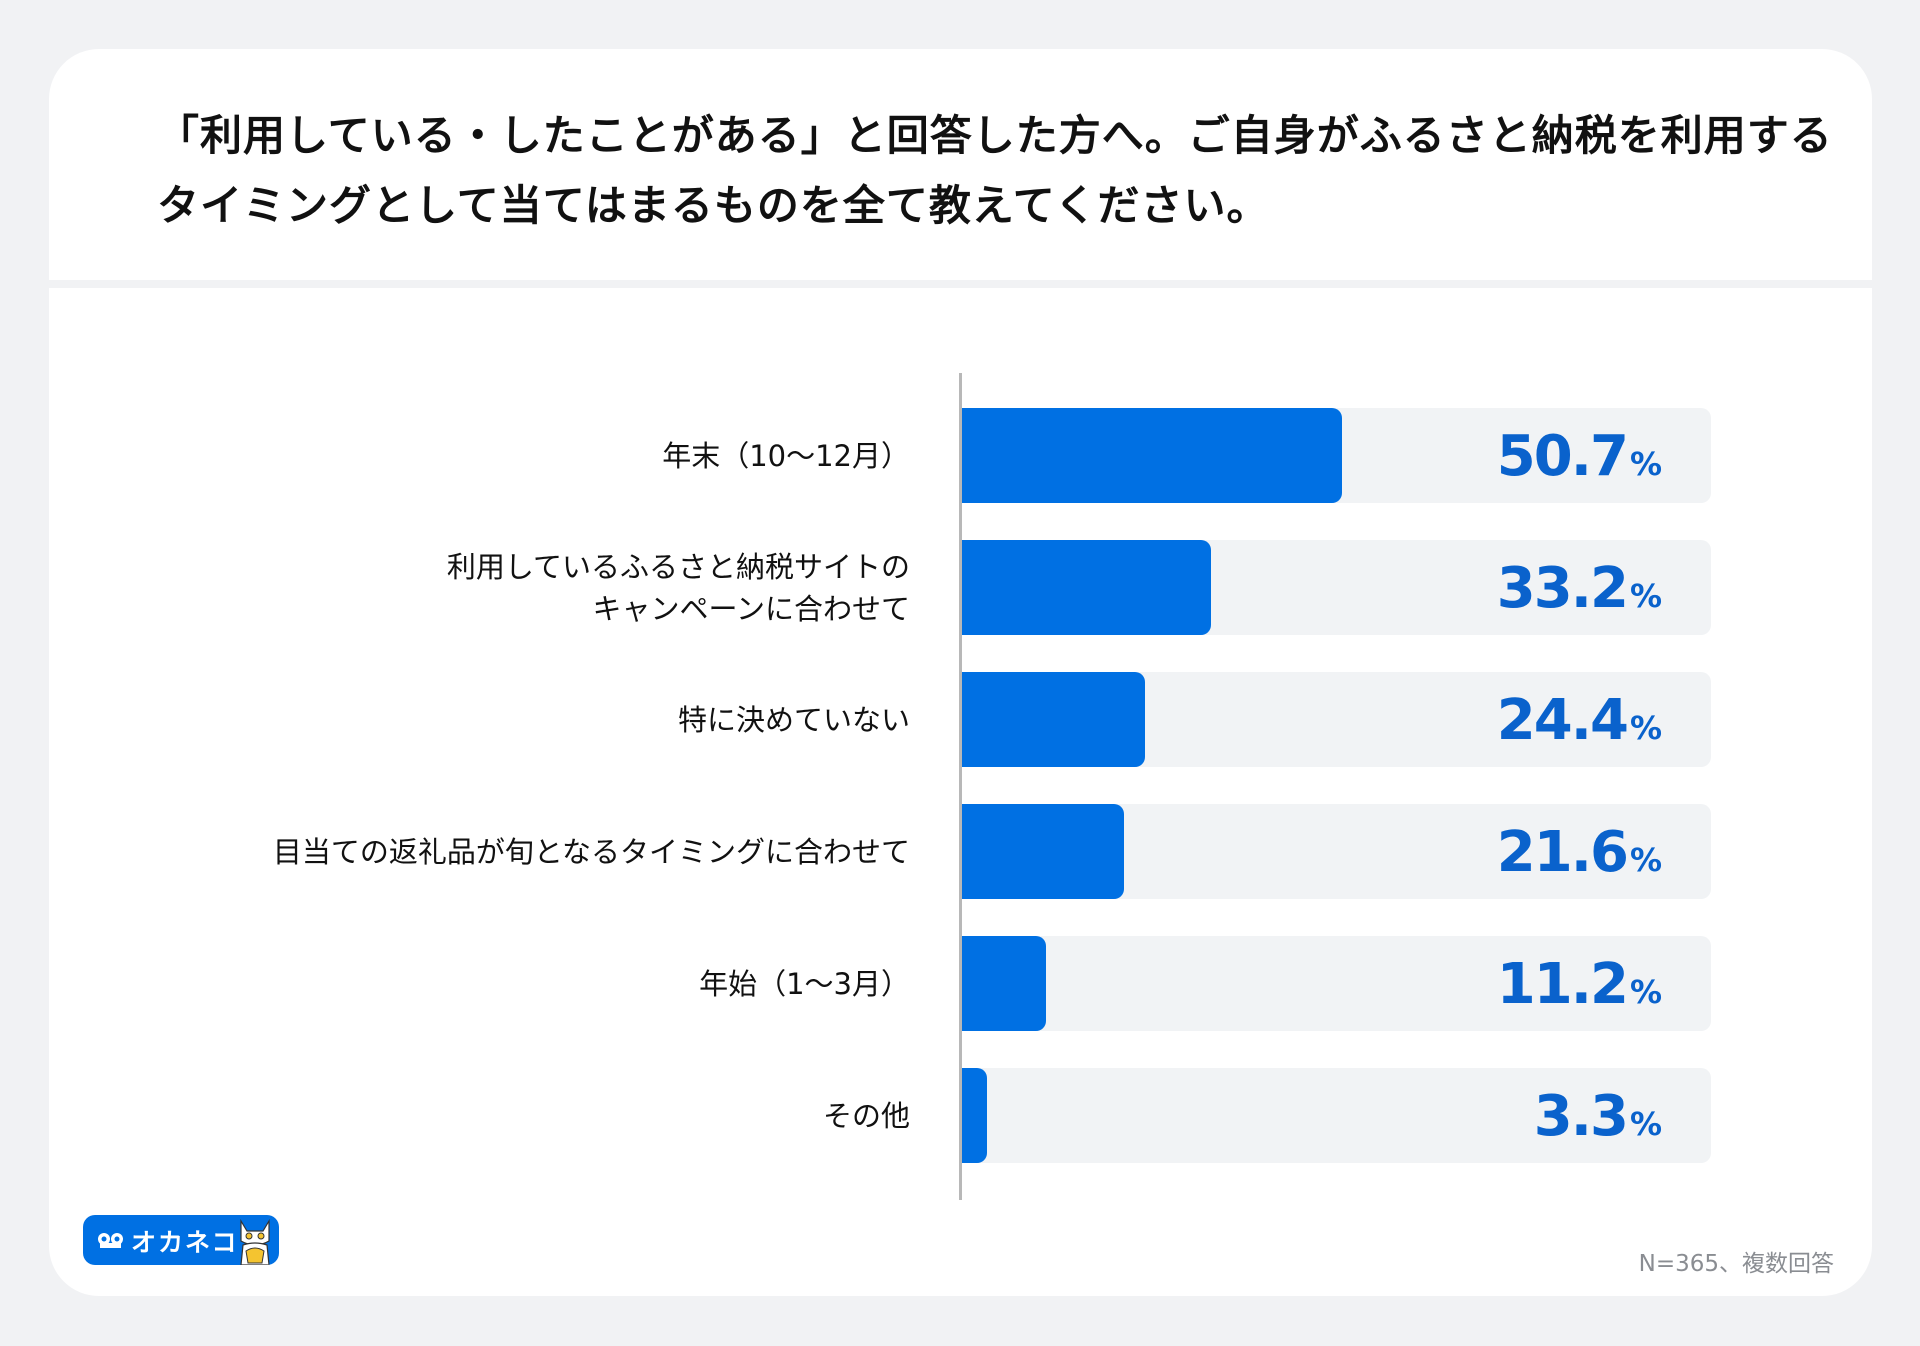  What do you see at coordinates (591, 851) in the screenshot?
I see `category-label: 目当ての返礼品が旬となるタイミングに合わせて` at bounding box center [591, 851].